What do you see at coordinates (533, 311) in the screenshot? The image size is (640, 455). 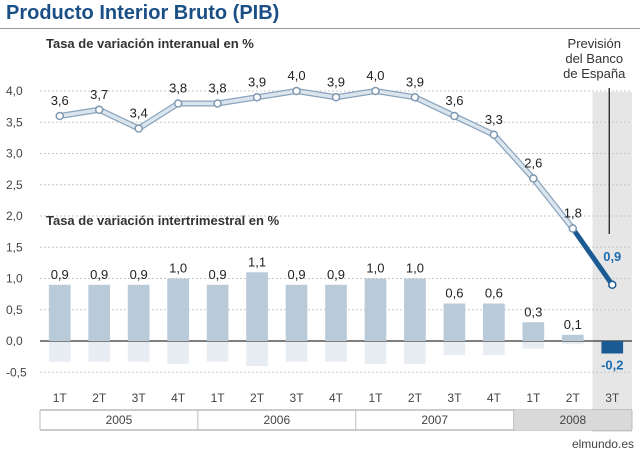 I see `bar-value-label: 0,3` at bounding box center [533, 311].